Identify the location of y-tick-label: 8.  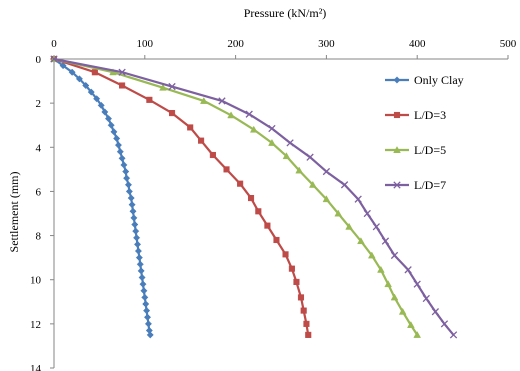
(39, 237).